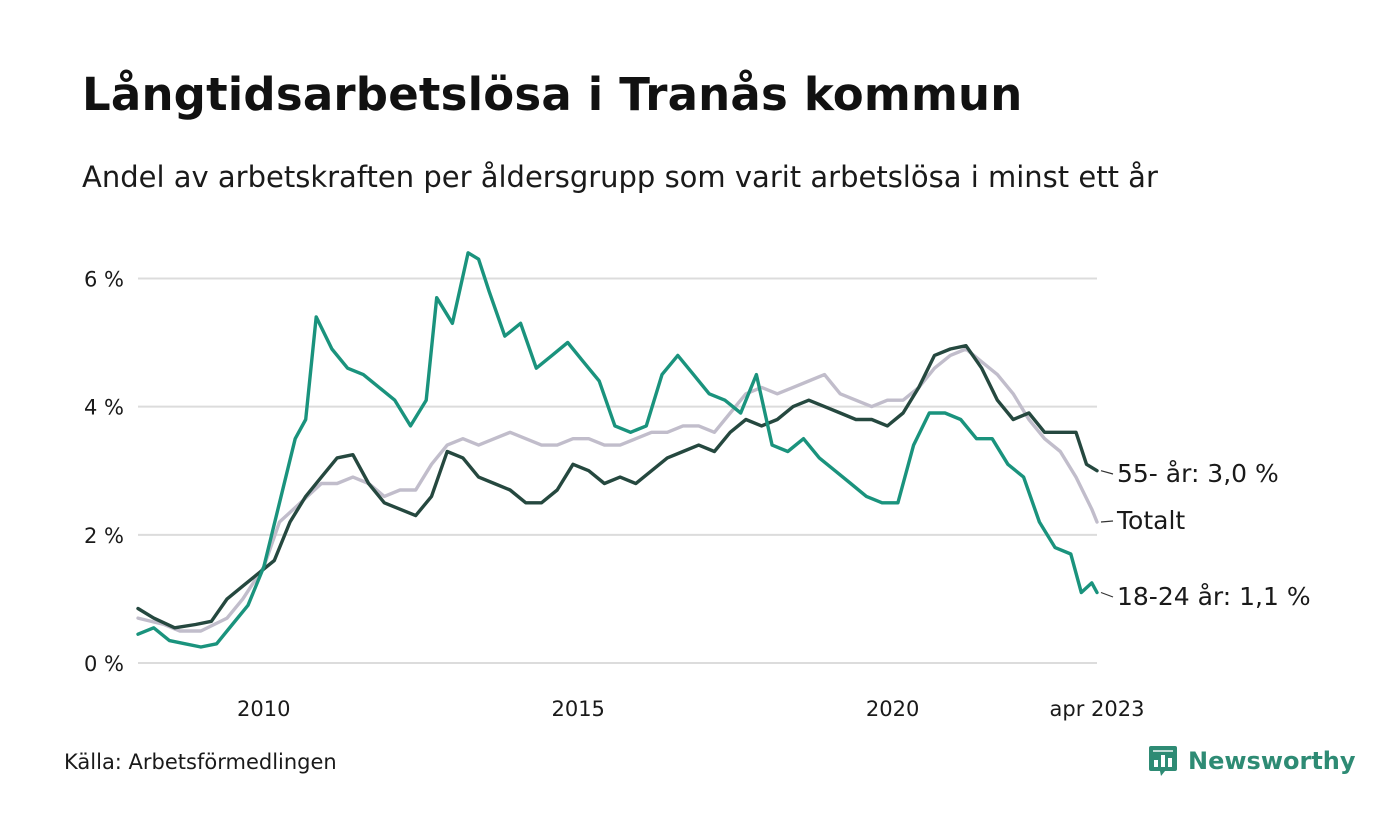 This screenshot has height=840, width=1400. I want to click on x-tick-label: 2020, so click(892, 709).